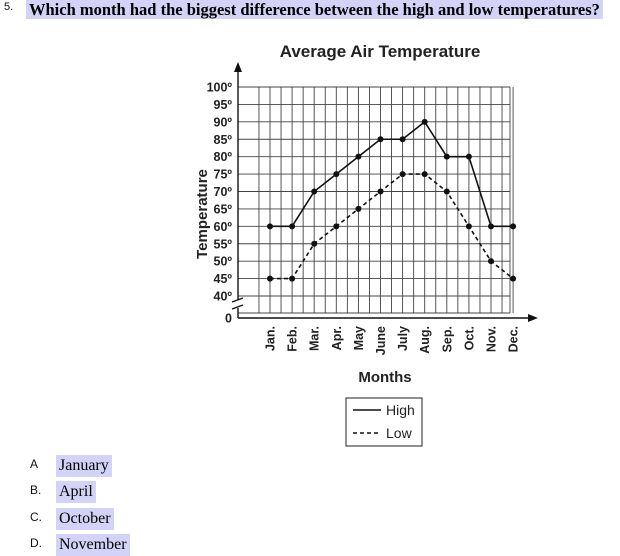 The height and width of the screenshot is (556, 620). What do you see at coordinates (36, 543) in the screenshot?
I see `answer-d-letter: D.` at bounding box center [36, 543].